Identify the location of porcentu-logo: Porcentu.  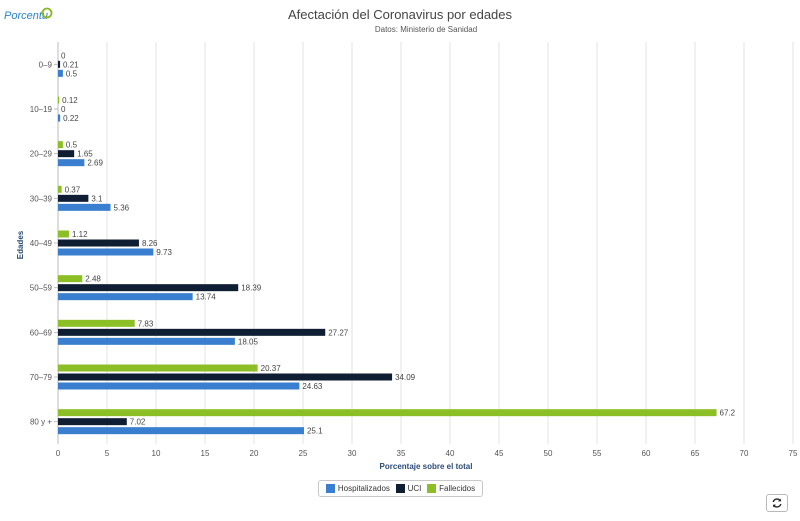
(28, 14).